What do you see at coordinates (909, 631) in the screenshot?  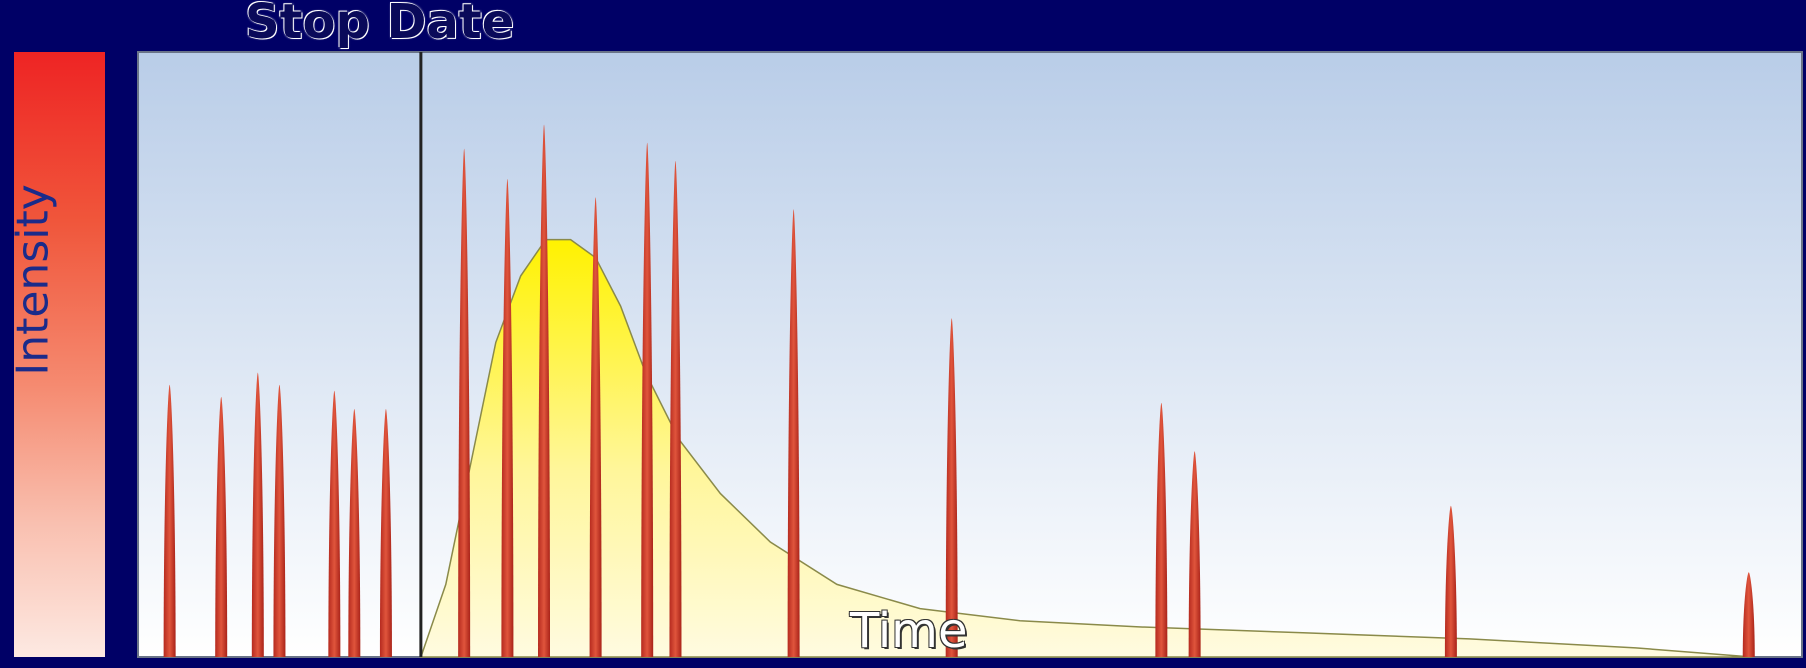 I see `time-axis-label: Time` at bounding box center [909, 631].